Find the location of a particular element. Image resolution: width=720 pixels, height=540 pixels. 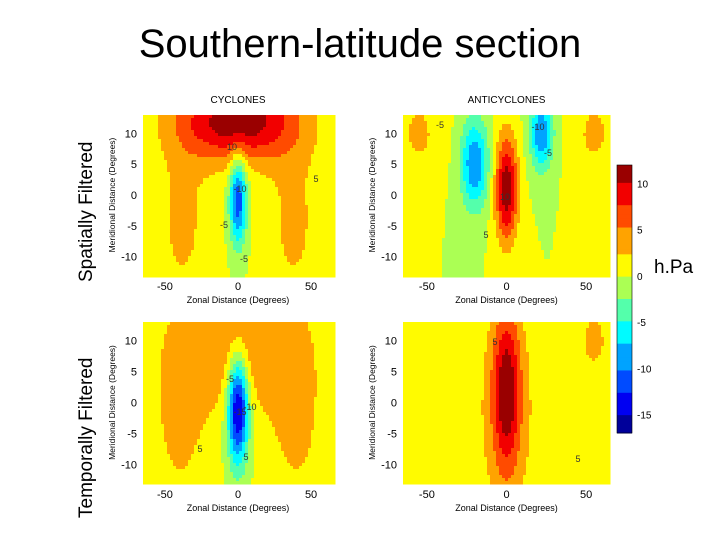

colorbar-unit-label: h.Pa is located at coordinates (674, 267).